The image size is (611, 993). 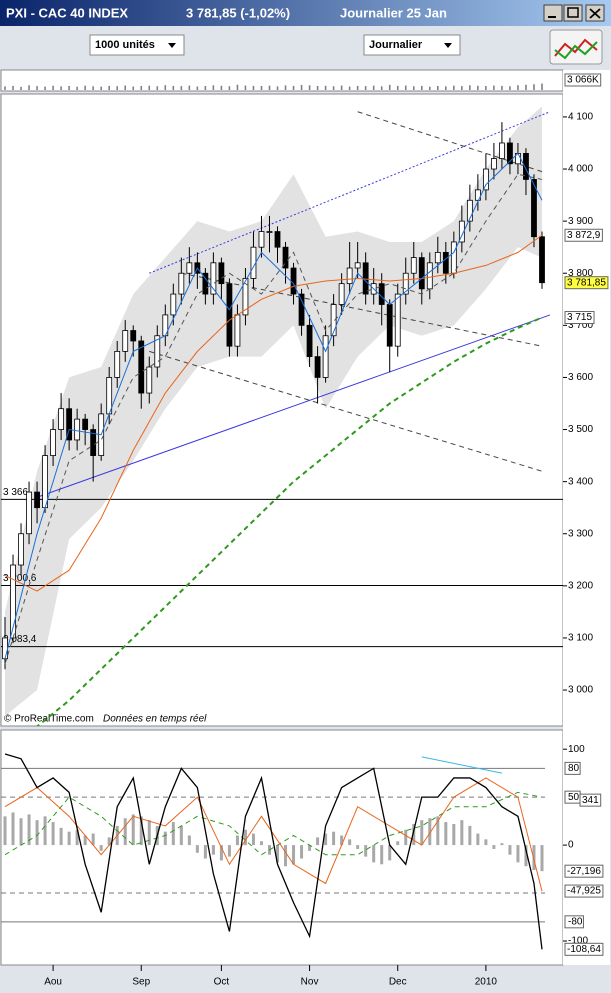 What do you see at coordinates (137, 45) in the screenshot?
I see `units-dropdown` at bounding box center [137, 45].